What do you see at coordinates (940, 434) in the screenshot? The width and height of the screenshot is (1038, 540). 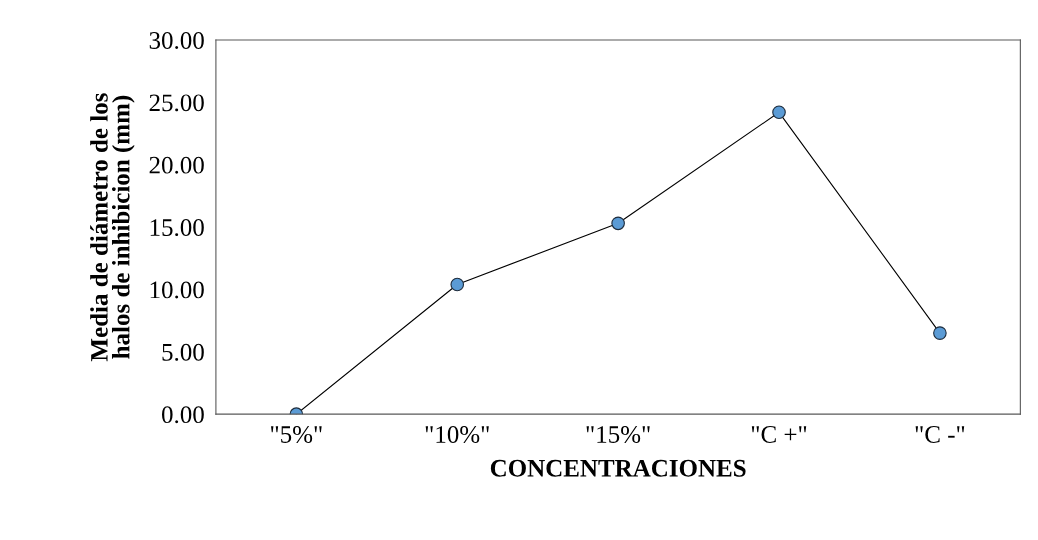 I see `x-tick-label: "C -"` at bounding box center [940, 434].